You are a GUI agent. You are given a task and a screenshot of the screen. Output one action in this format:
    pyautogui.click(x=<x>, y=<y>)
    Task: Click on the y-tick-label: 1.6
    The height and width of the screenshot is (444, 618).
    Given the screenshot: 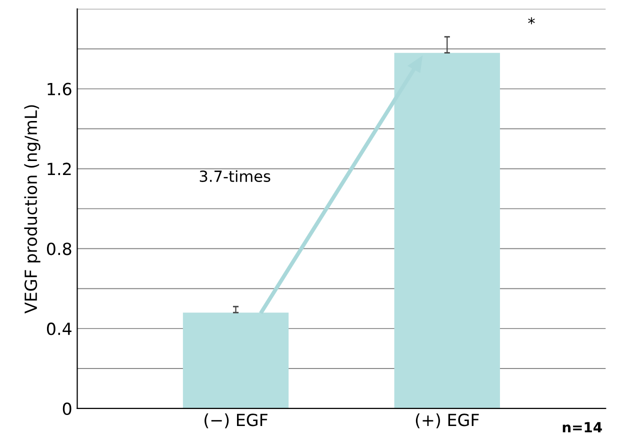 What is the action you would take?
    pyautogui.click(x=60, y=89)
    